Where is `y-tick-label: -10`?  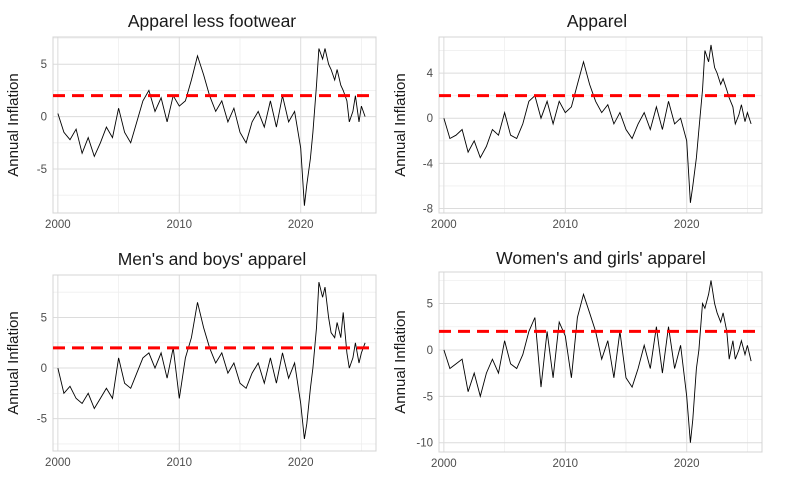
y-tick-label: -10 is located at coordinates (424, 444).